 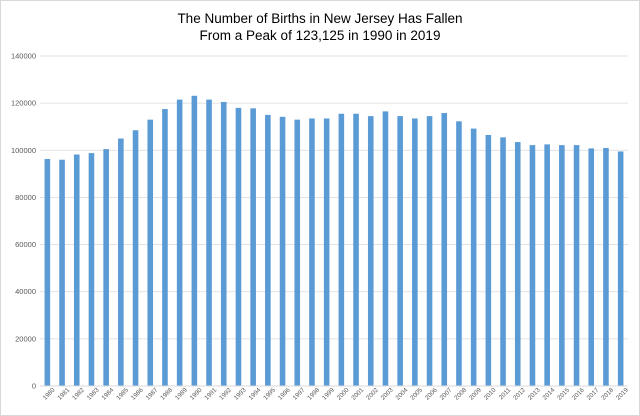 I want to click on x-tick-label: 1997, so click(x=299, y=393).